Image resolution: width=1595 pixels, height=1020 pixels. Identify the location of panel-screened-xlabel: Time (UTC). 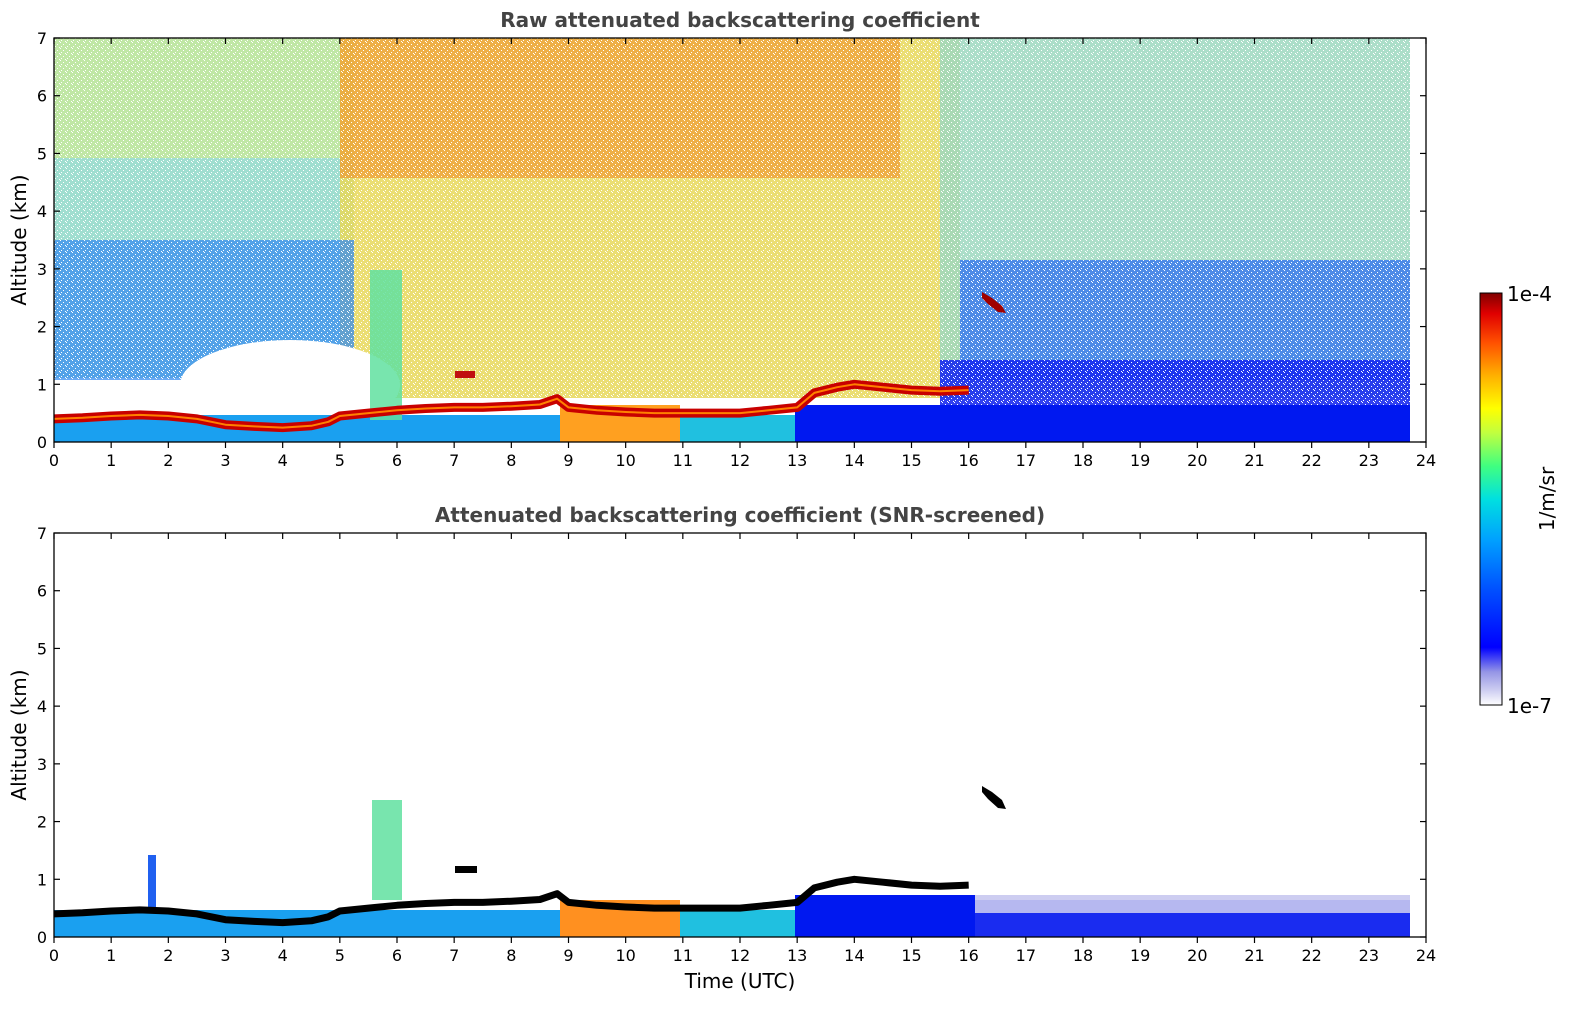
(740, 981).